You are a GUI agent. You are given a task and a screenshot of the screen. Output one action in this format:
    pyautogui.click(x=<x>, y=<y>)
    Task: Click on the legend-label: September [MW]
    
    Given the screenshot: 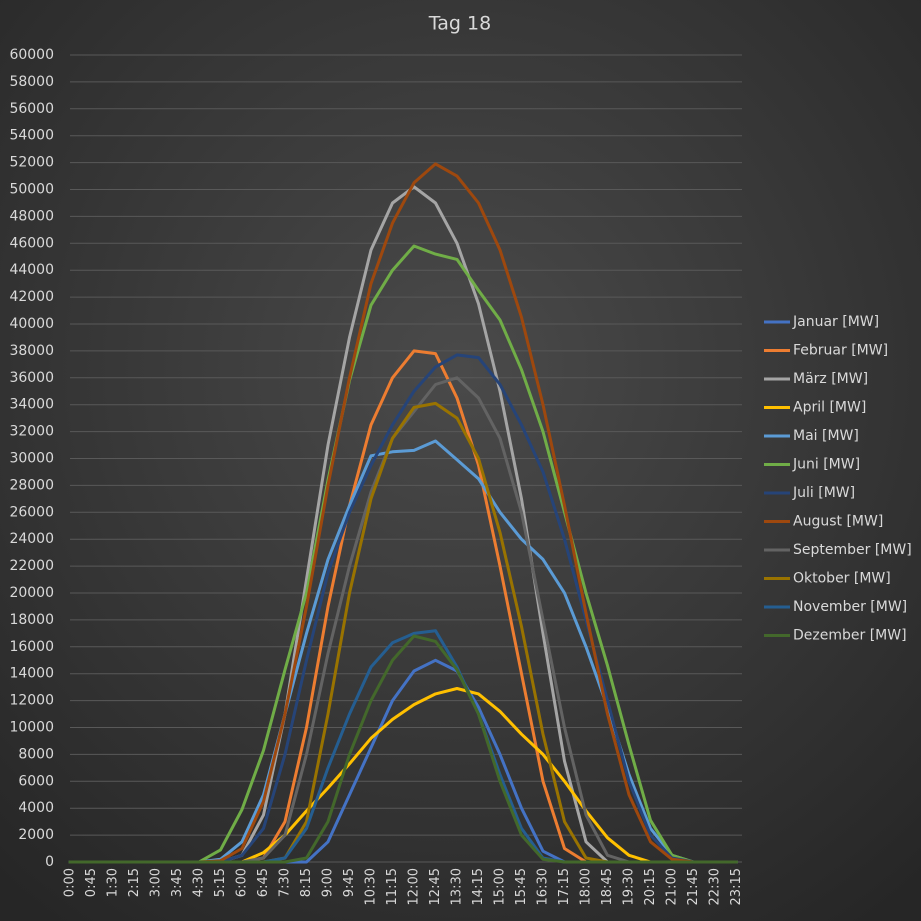 What is the action you would take?
    pyautogui.click(x=852, y=550)
    